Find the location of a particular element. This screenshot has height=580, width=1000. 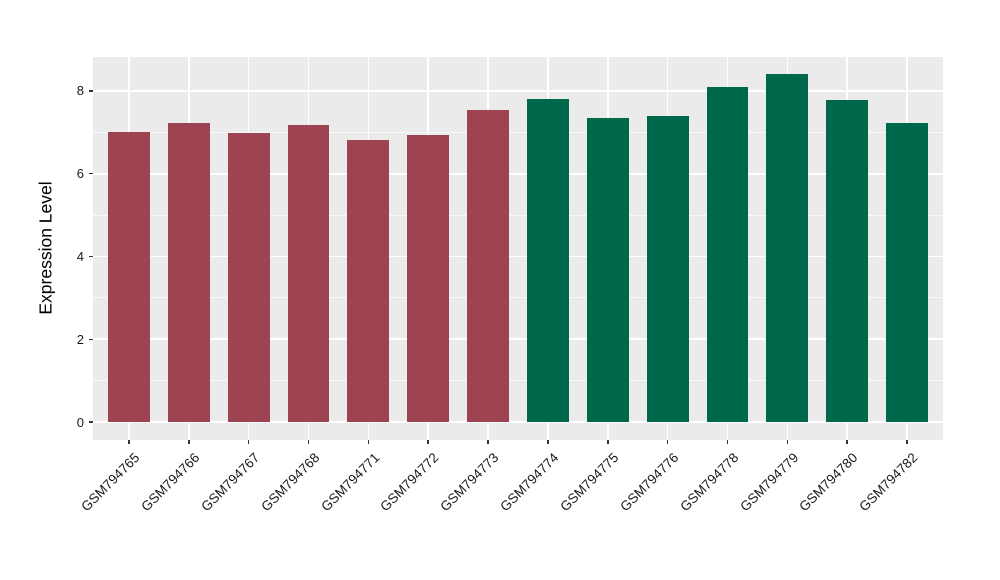

x-tick-label-text: GSM794772 is located at coordinates (409, 481).